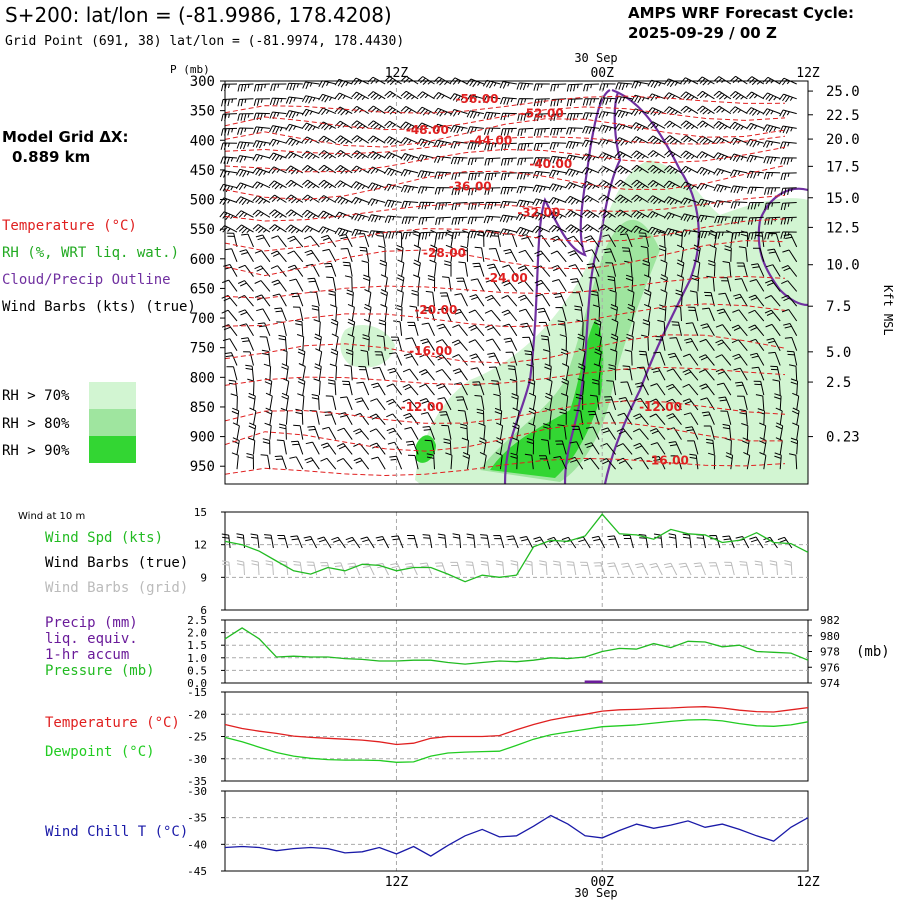  Describe the element at coordinates (830, 683) in the screenshot. I see `panel-tick-label: 974` at that location.